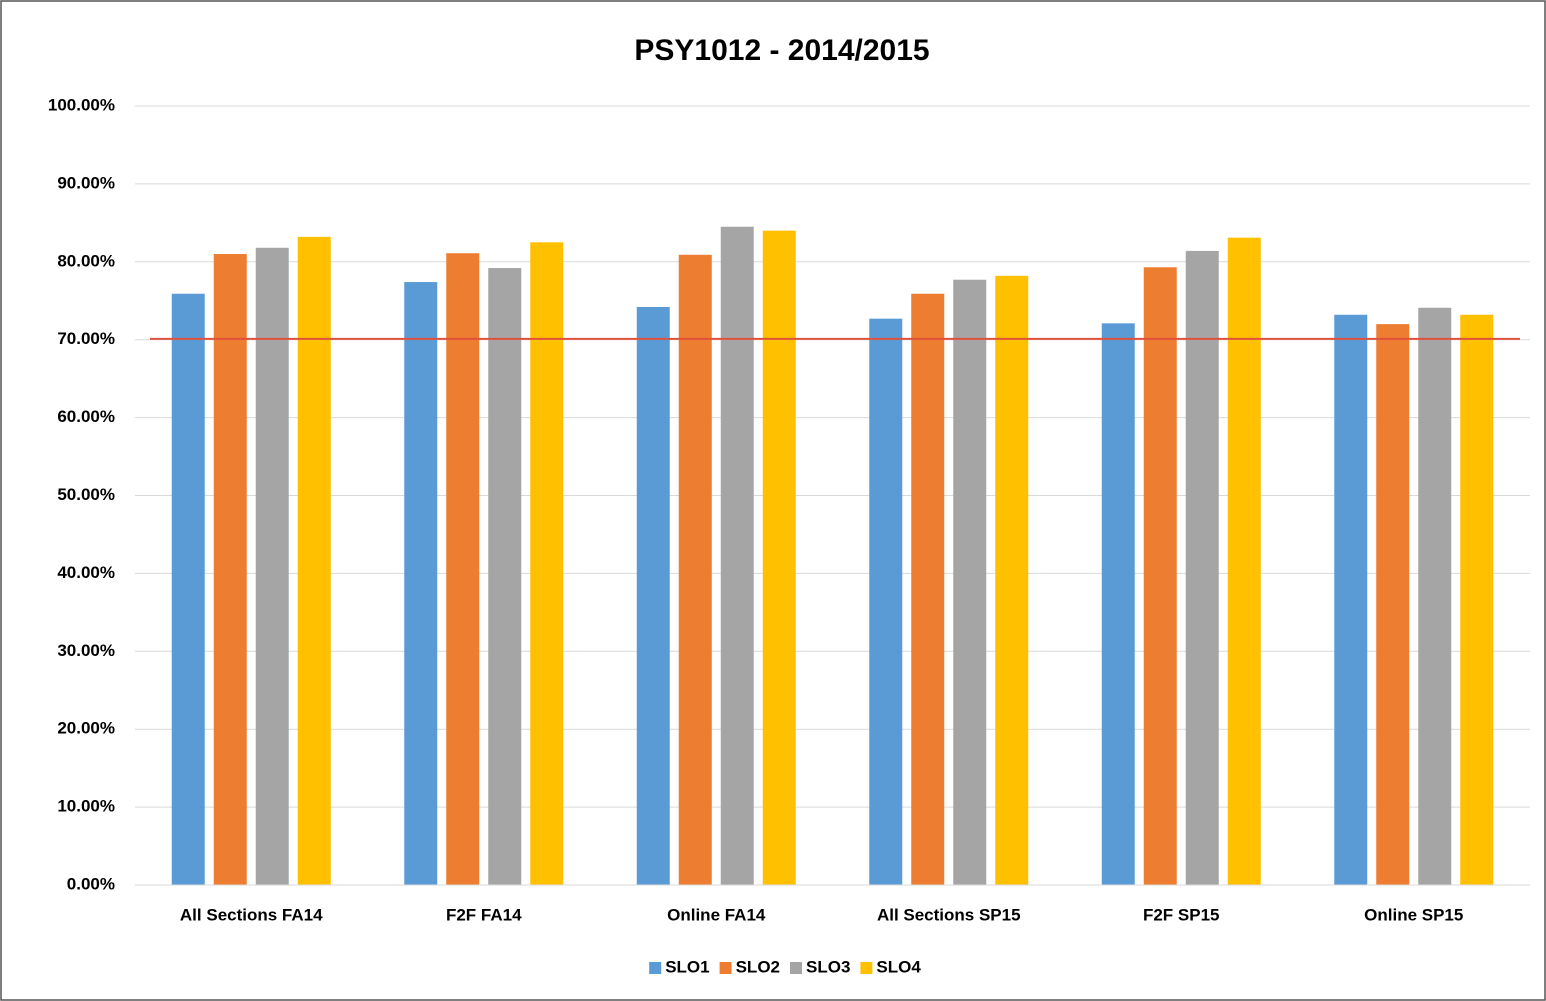  Describe the element at coordinates (86, 728) in the screenshot. I see `y-tick-label: 20.00%` at that location.